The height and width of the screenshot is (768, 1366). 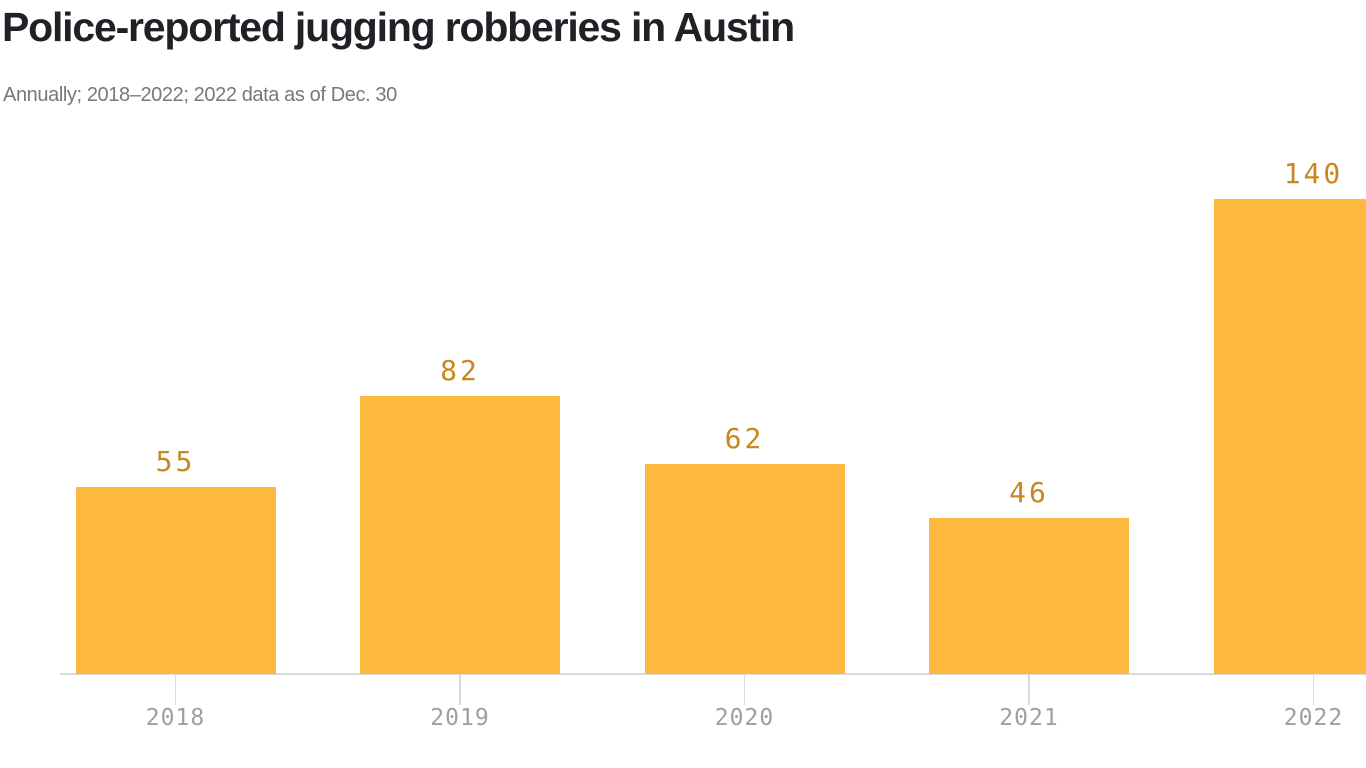 What do you see at coordinates (1313, 173) in the screenshot?
I see `bar-value-label: 140` at bounding box center [1313, 173].